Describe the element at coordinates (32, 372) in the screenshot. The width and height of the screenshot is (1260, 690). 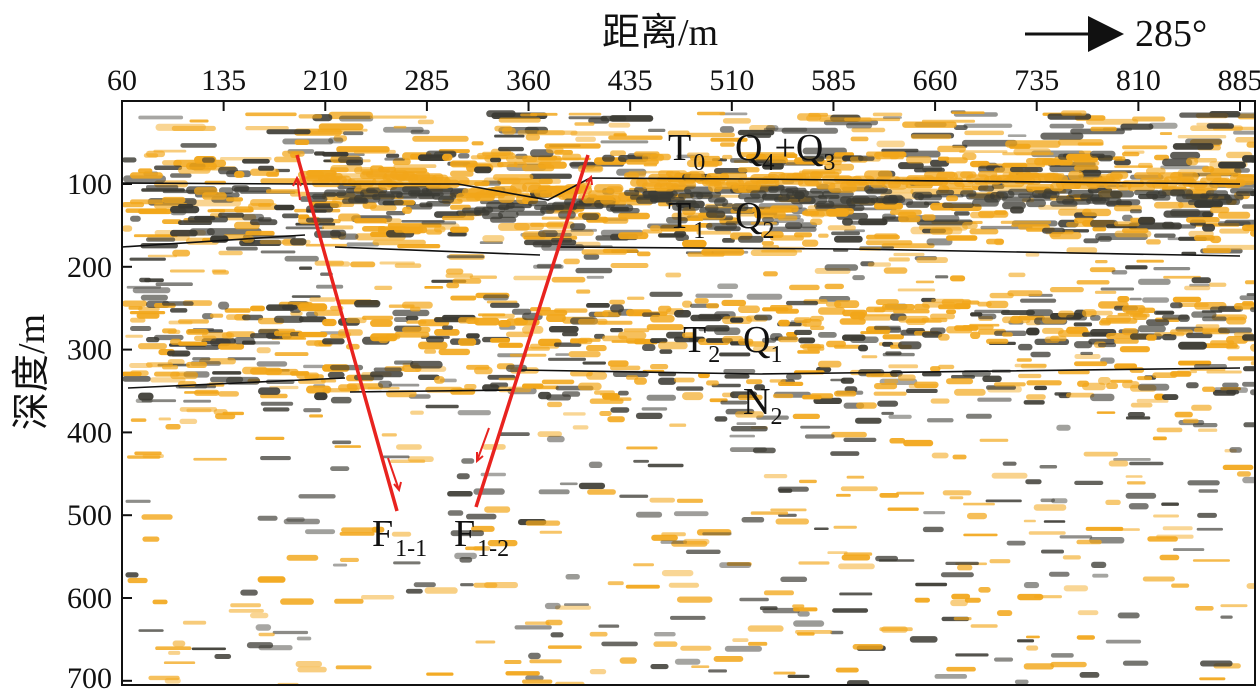
I see `y-axis-title: 深度/m` at that location.